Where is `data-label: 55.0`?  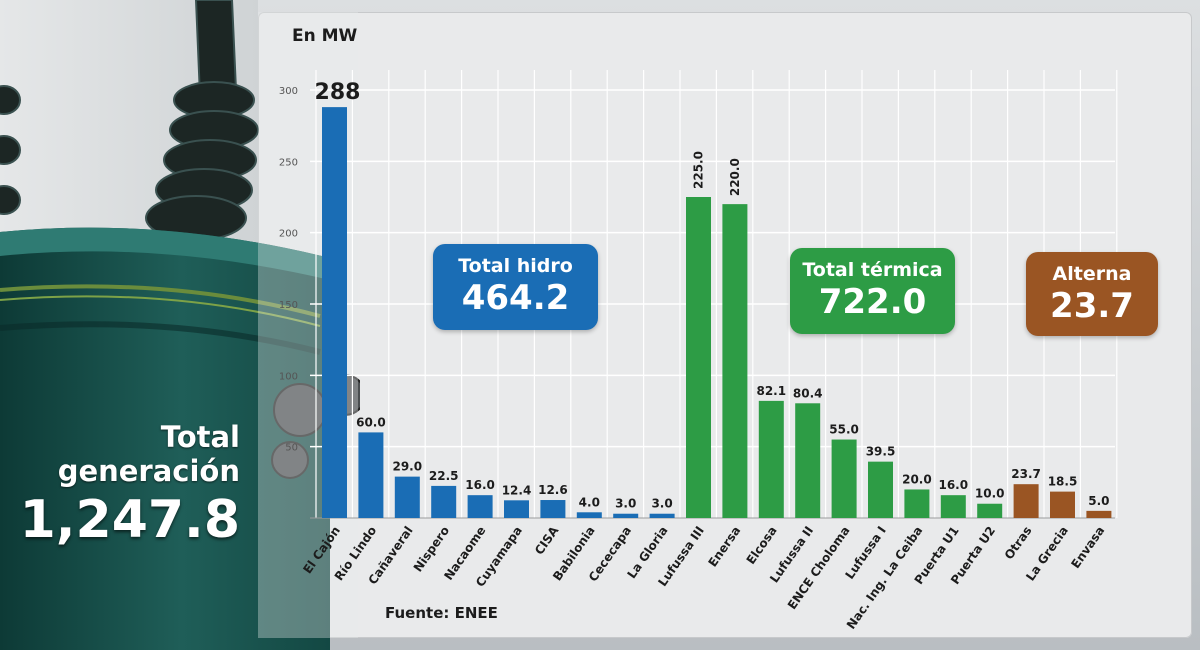
data-label: 55.0 is located at coordinates (844, 430).